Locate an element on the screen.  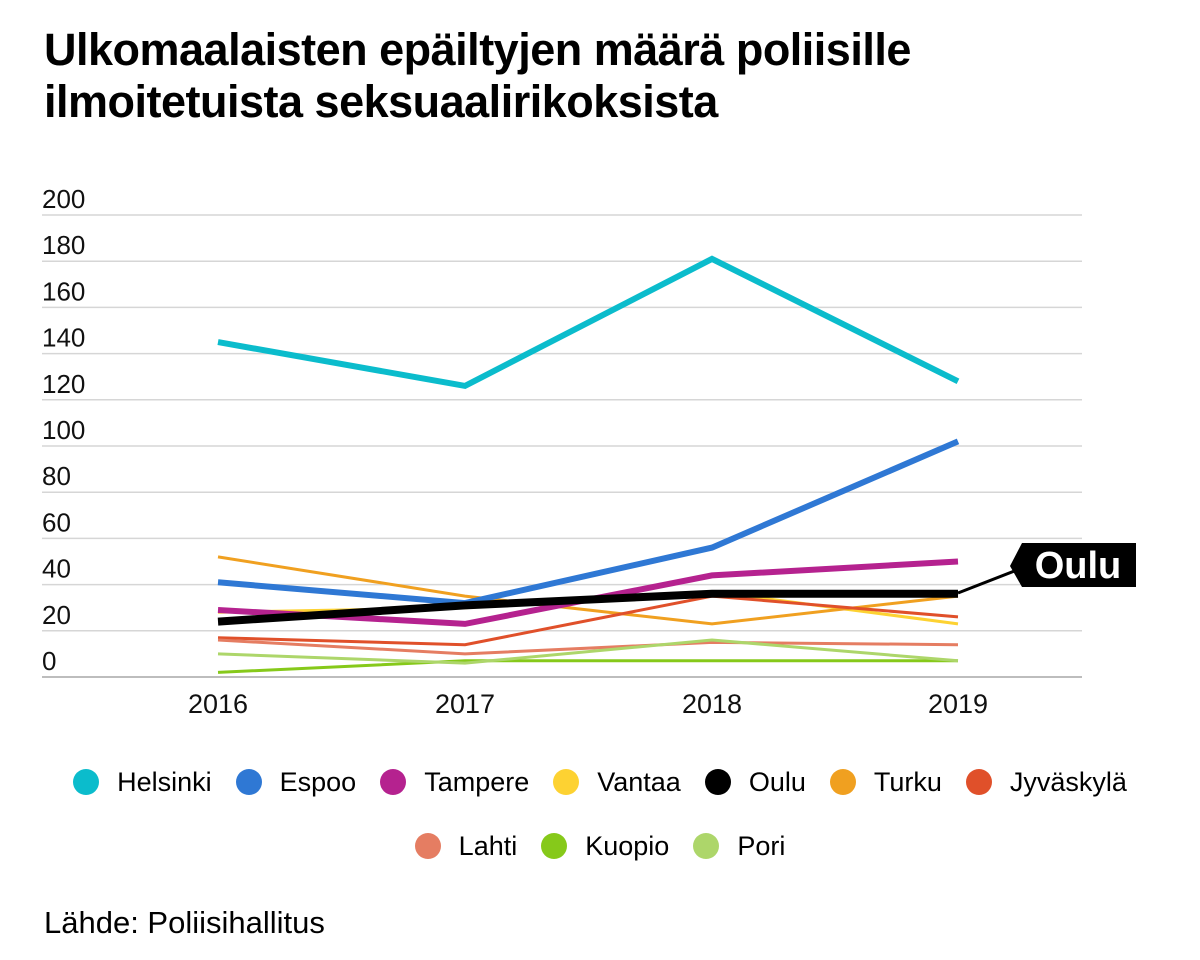
series-line-lahti is located at coordinates (588, 647).